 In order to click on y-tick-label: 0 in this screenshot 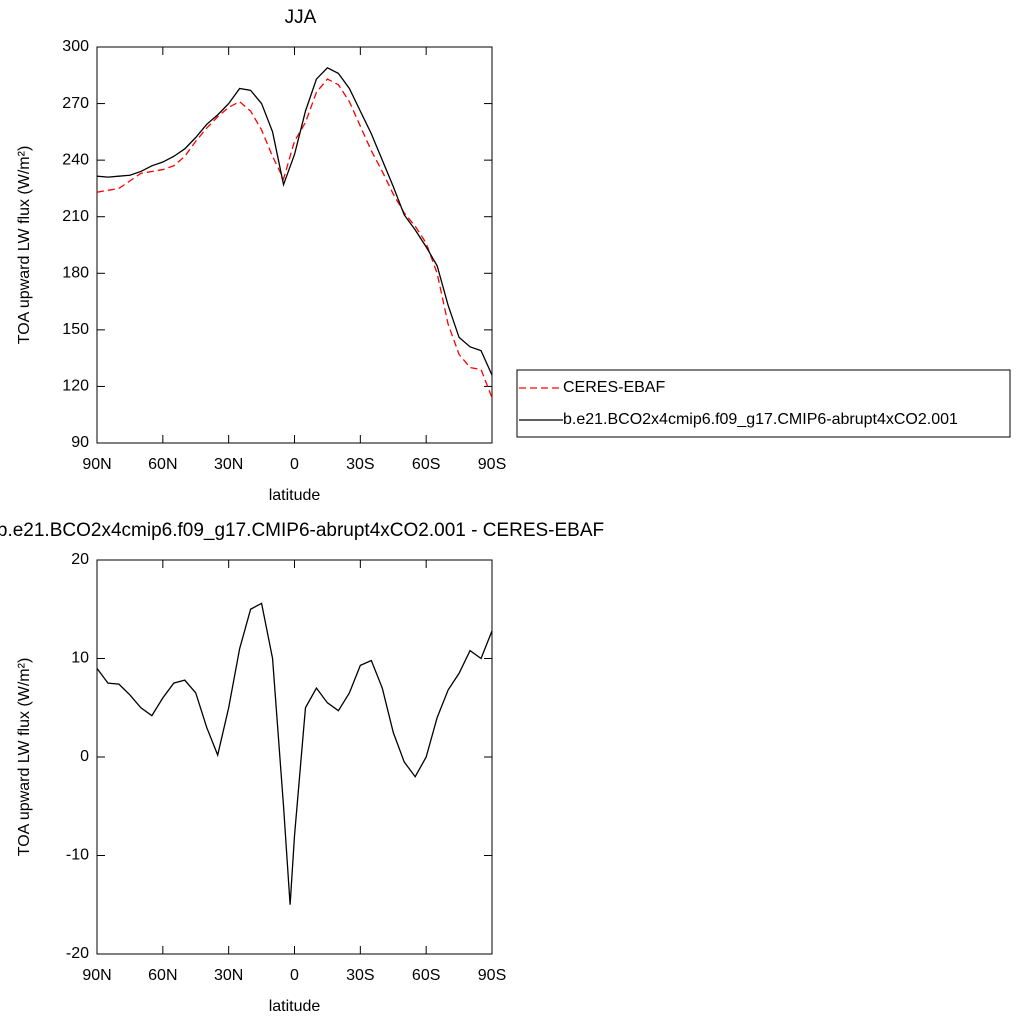, I will do `click(84, 756)`.